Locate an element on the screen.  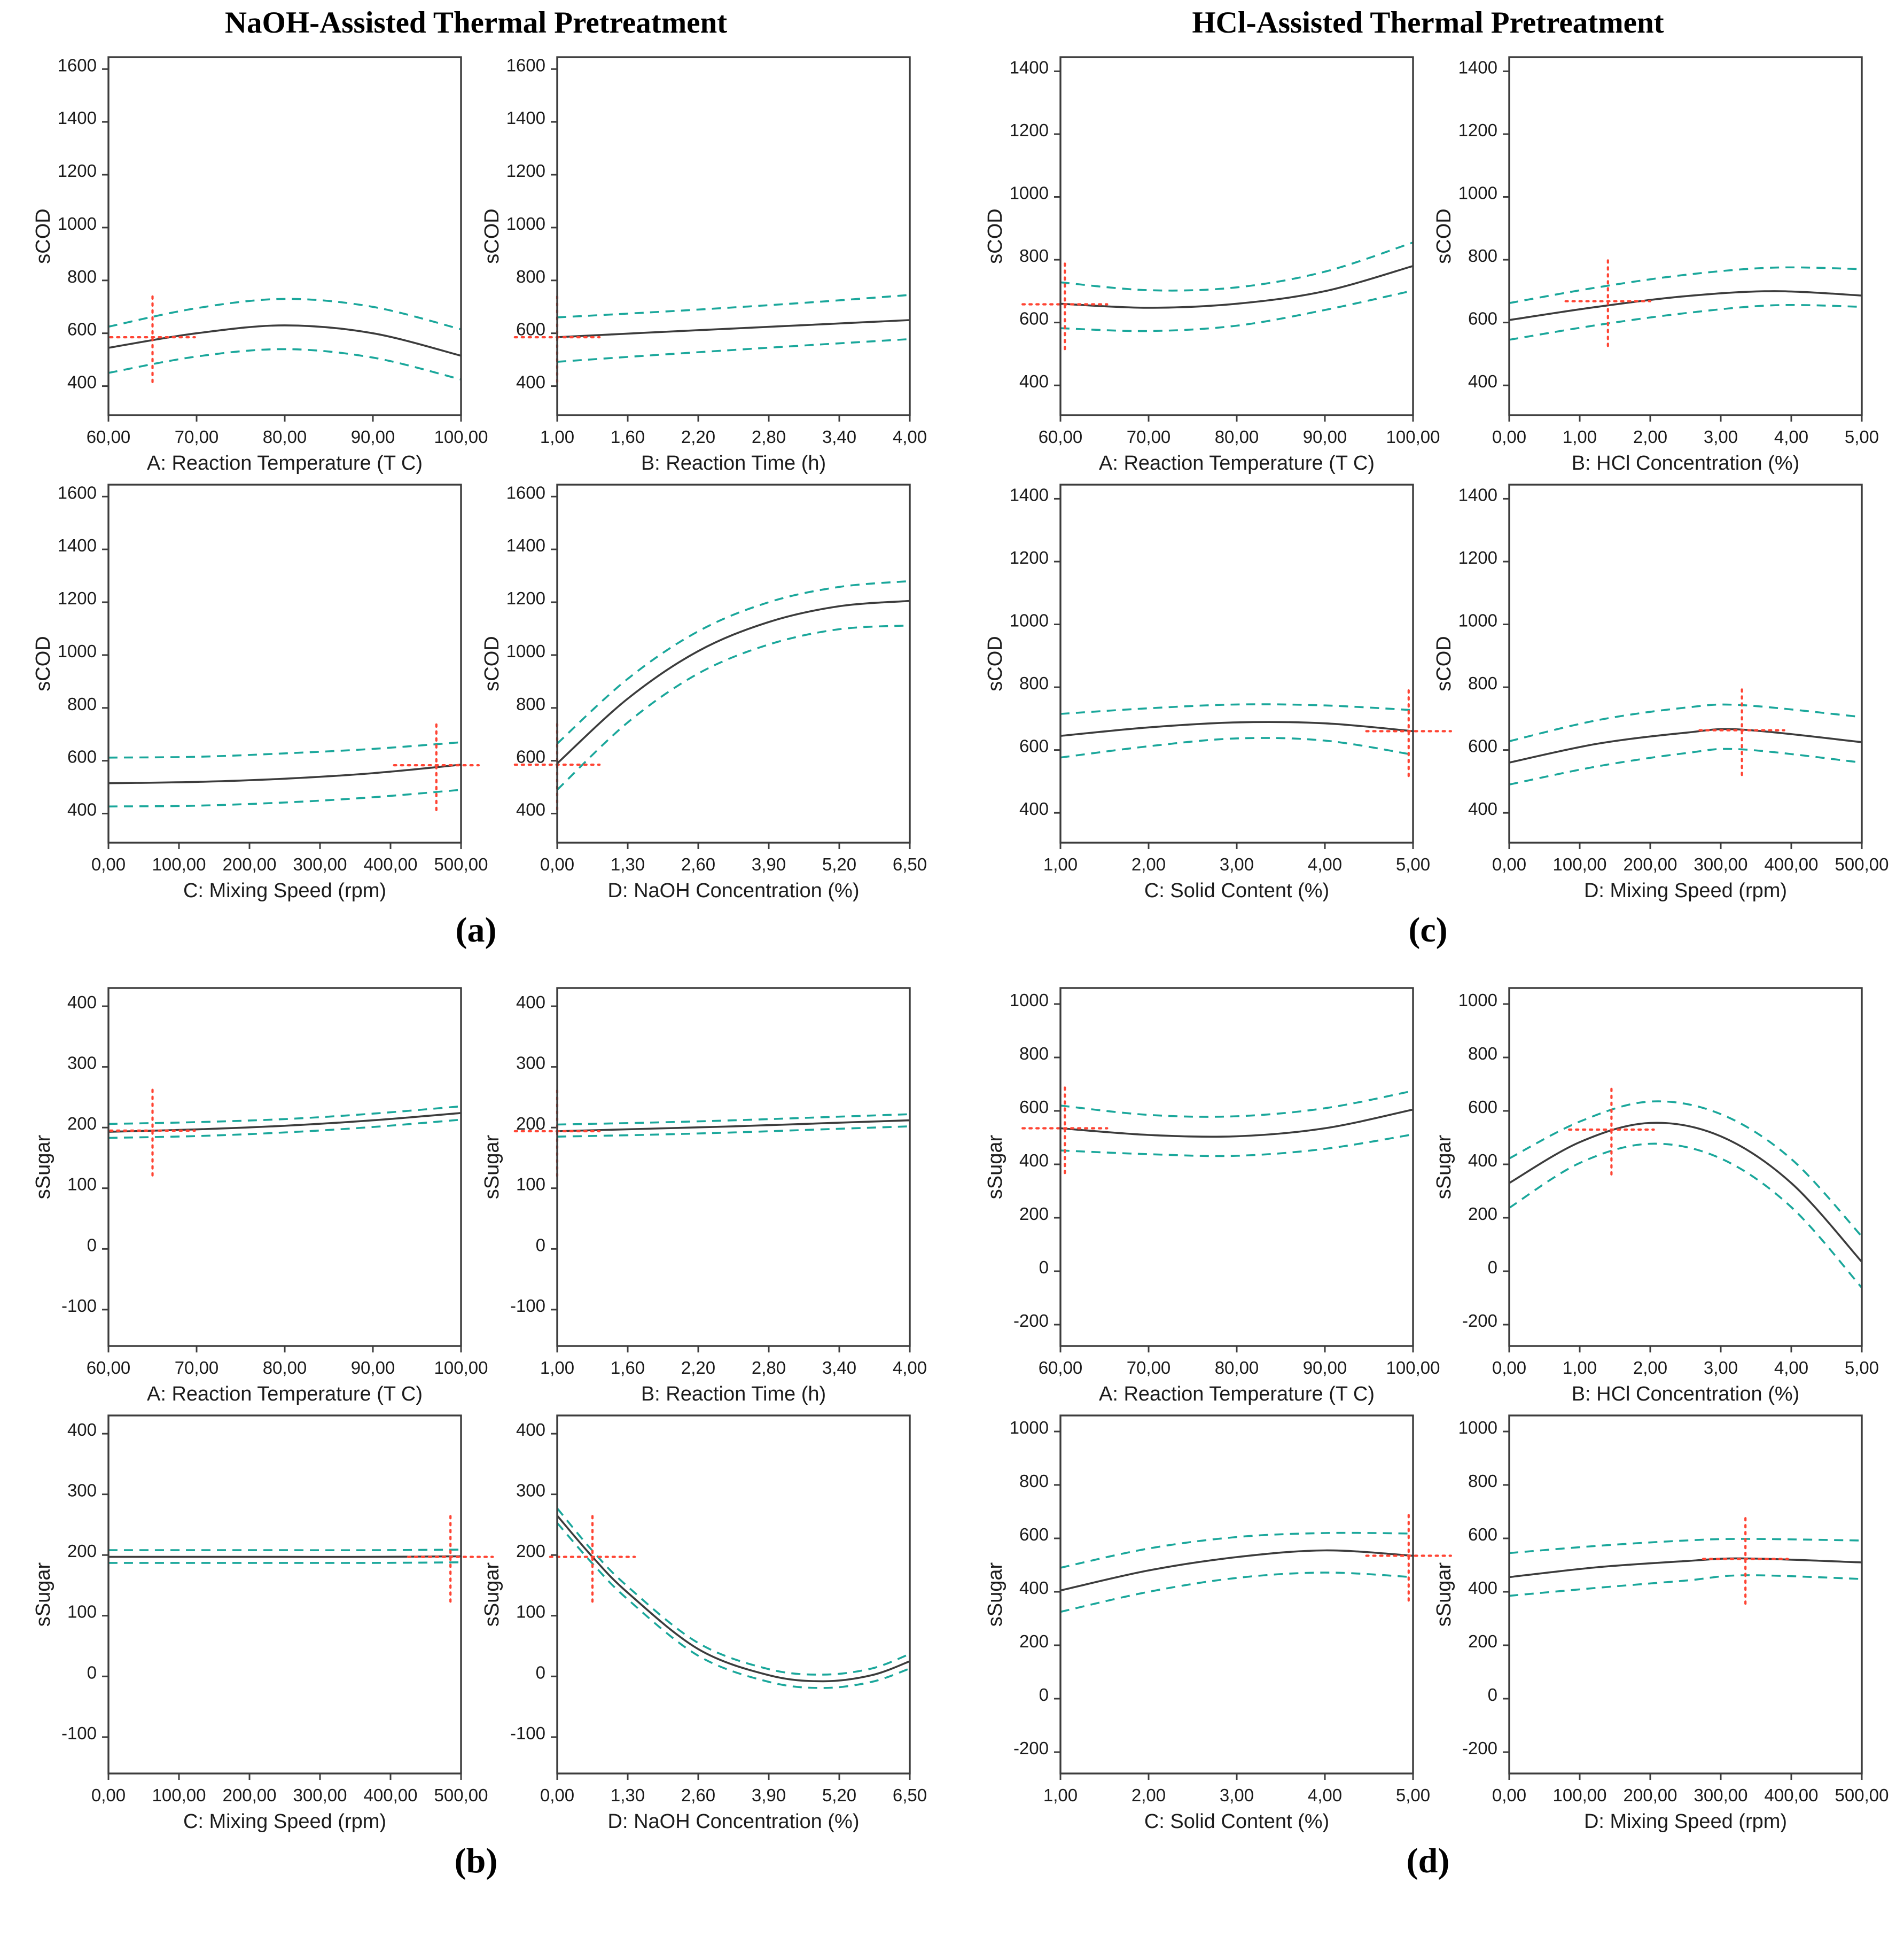
y-axis-tick-label: 100 is located at coordinates (530, 1184).